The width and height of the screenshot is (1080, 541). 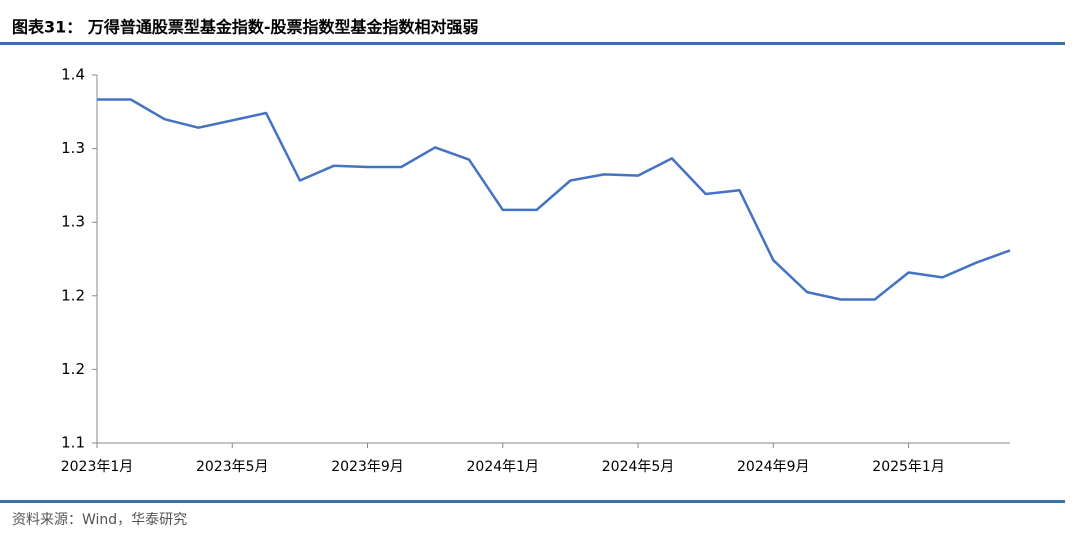 I want to click on x-tick-label: 2024年1月, so click(x=503, y=467).